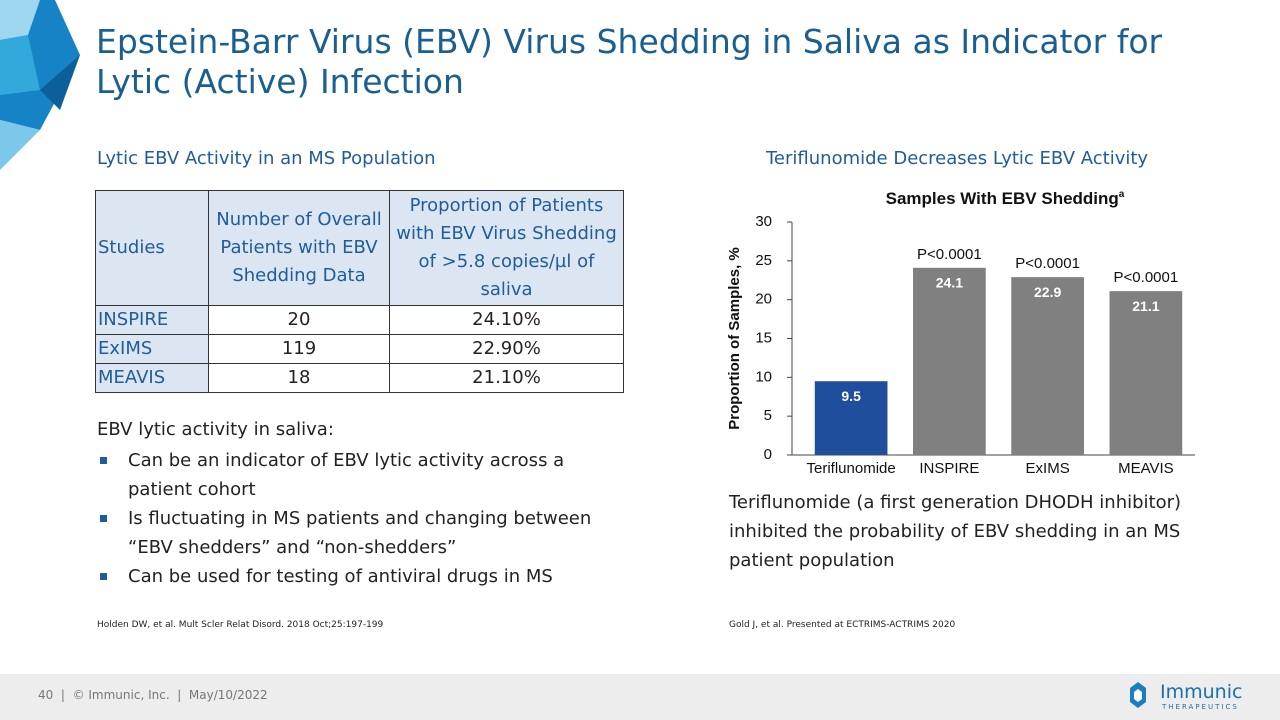  What do you see at coordinates (949, 468) in the screenshot?
I see `x-tick-label: INSPIRE` at bounding box center [949, 468].